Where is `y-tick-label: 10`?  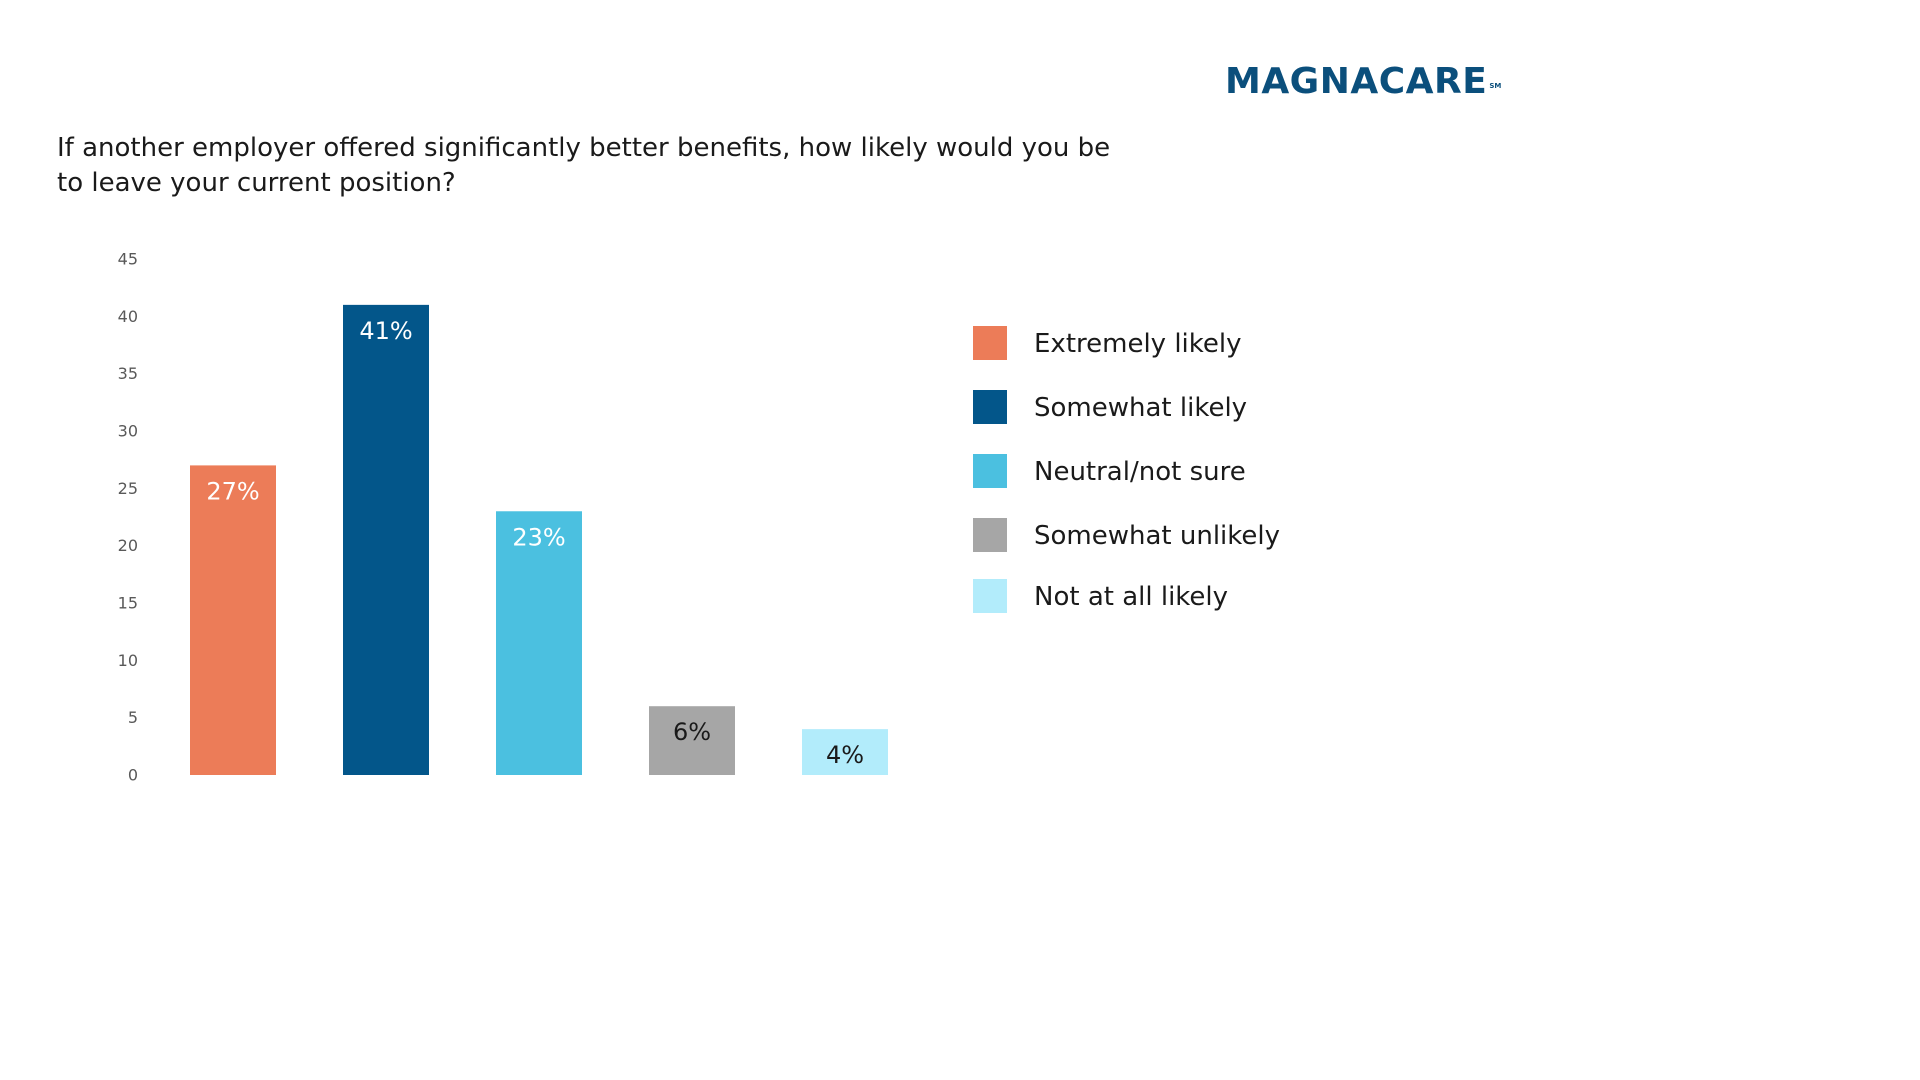 y-tick-label: 10 is located at coordinates (128, 660).